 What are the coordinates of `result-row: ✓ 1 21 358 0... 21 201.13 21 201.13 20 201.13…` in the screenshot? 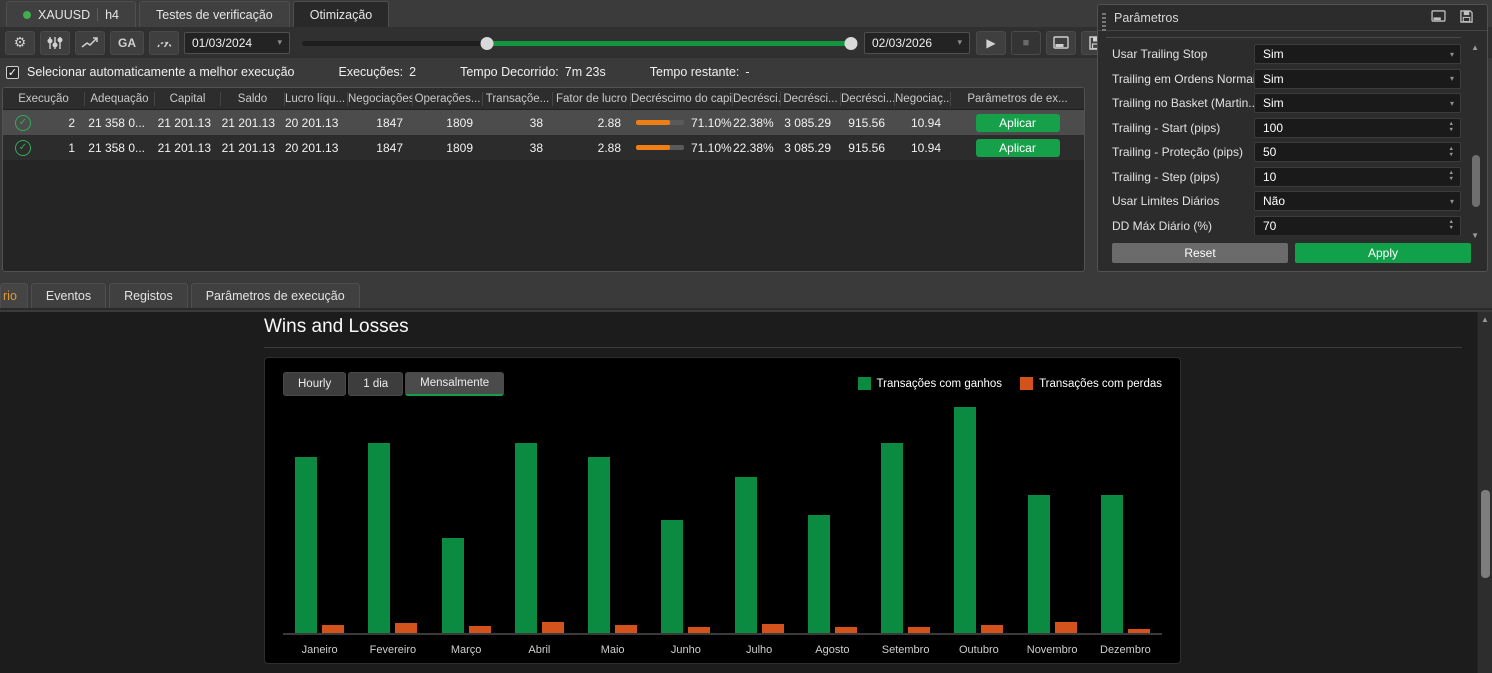 It's located at (543, 147).